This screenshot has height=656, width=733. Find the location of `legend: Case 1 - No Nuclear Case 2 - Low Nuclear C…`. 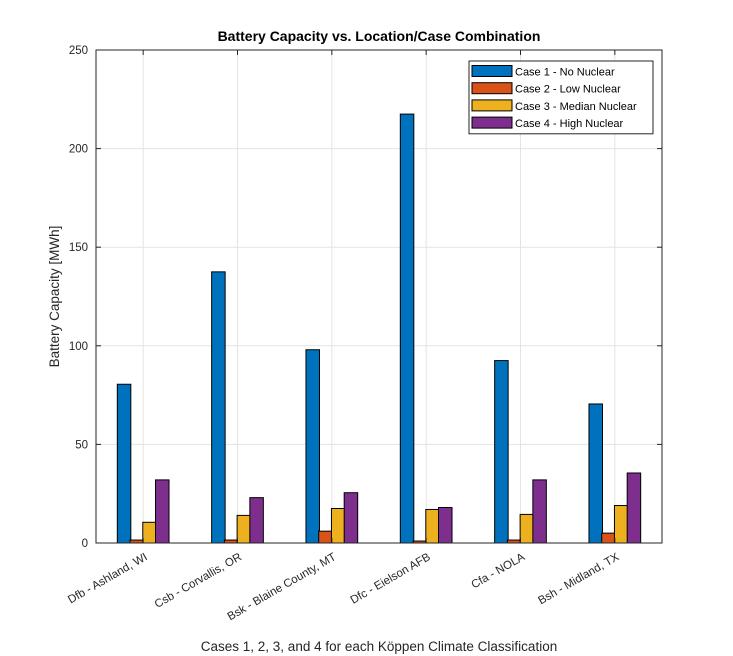

legend: Case 1 - No Nuclear Case 2 - Low Nuclear C… is located at coordinates (561, 97).